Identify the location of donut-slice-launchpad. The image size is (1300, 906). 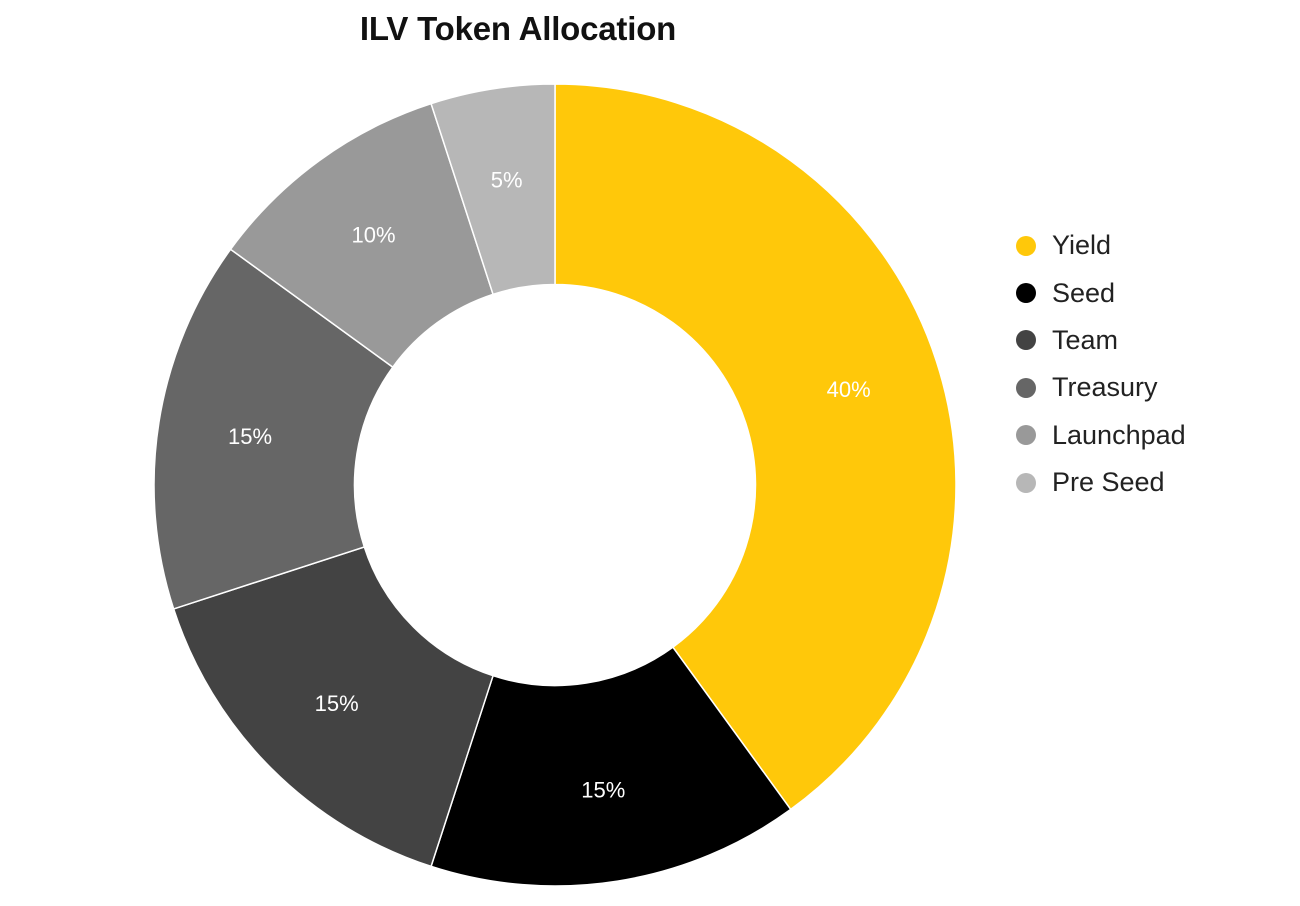
(361, 235).